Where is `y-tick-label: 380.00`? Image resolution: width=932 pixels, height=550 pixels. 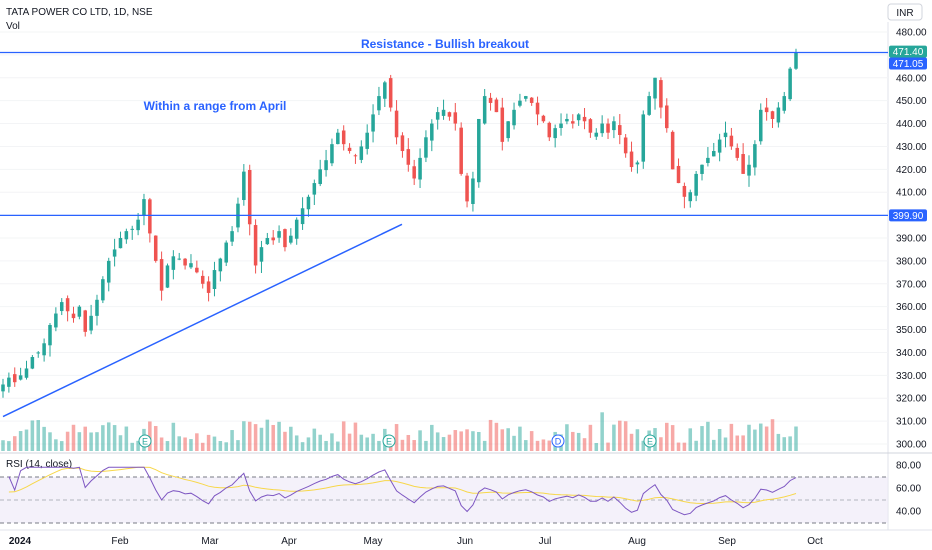
y-tick-label: 380.00 is located at coordinates (911, 261).